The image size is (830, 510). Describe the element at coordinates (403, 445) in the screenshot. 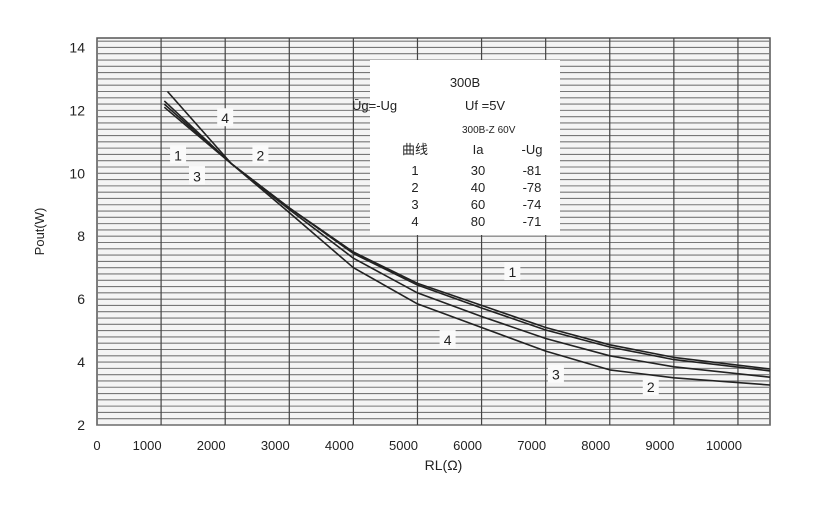

I see `x-tick-label: 5000` at that location.